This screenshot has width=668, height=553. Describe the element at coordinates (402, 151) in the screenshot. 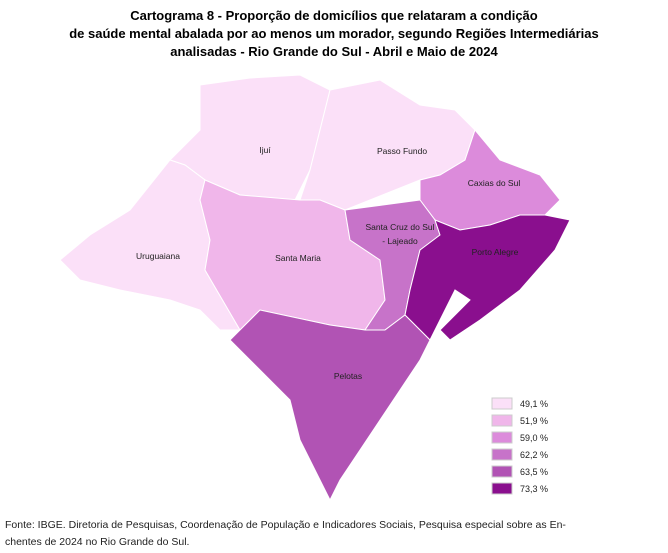

I see `region-label: Passo Fundo` at that location.